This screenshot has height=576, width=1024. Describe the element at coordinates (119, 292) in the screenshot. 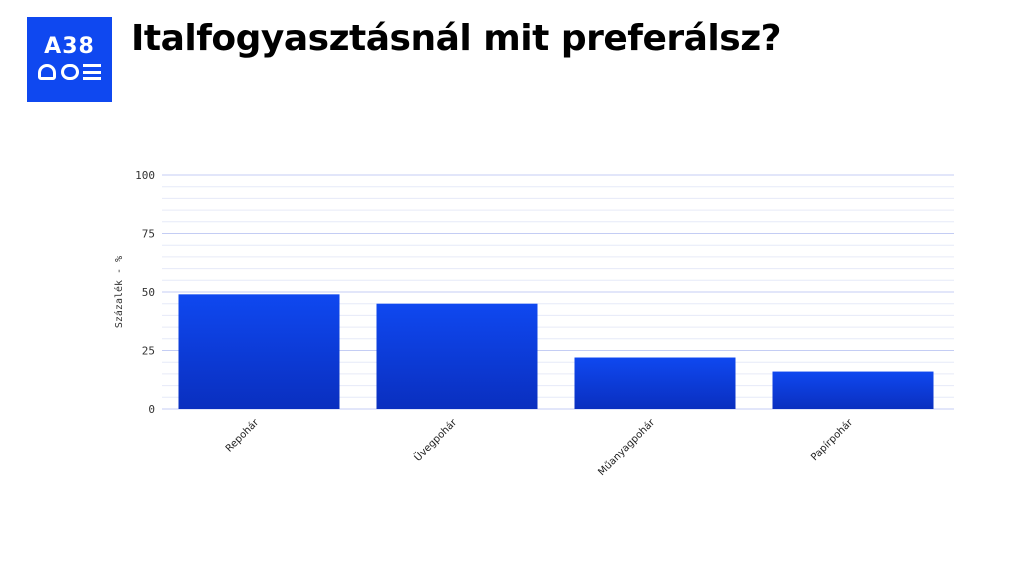

I see `y-axis-label: Százalék - %` at that location.